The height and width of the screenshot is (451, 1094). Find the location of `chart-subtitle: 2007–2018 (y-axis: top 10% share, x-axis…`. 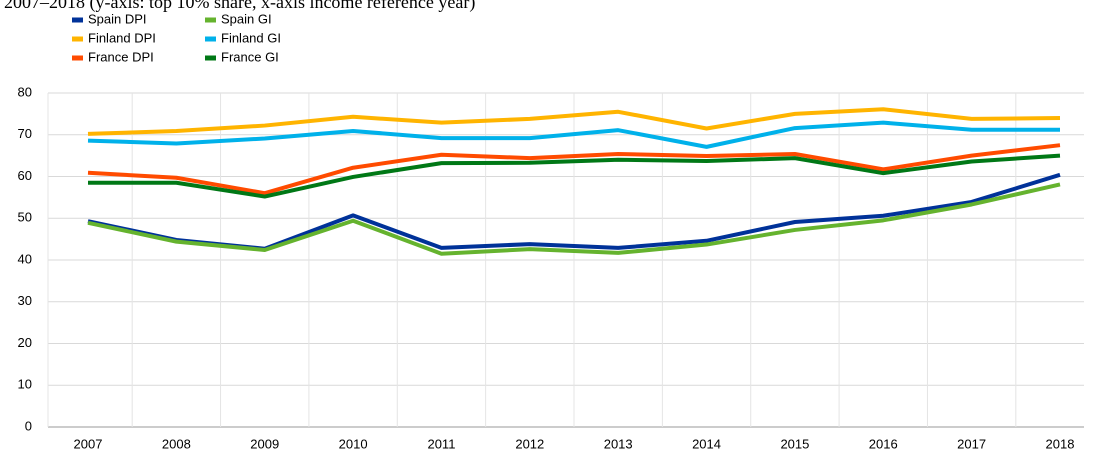

chart-subtitle: 2007–2018 (y-axis: top 10% share, x-axis… is located at coordinates (239, 6).